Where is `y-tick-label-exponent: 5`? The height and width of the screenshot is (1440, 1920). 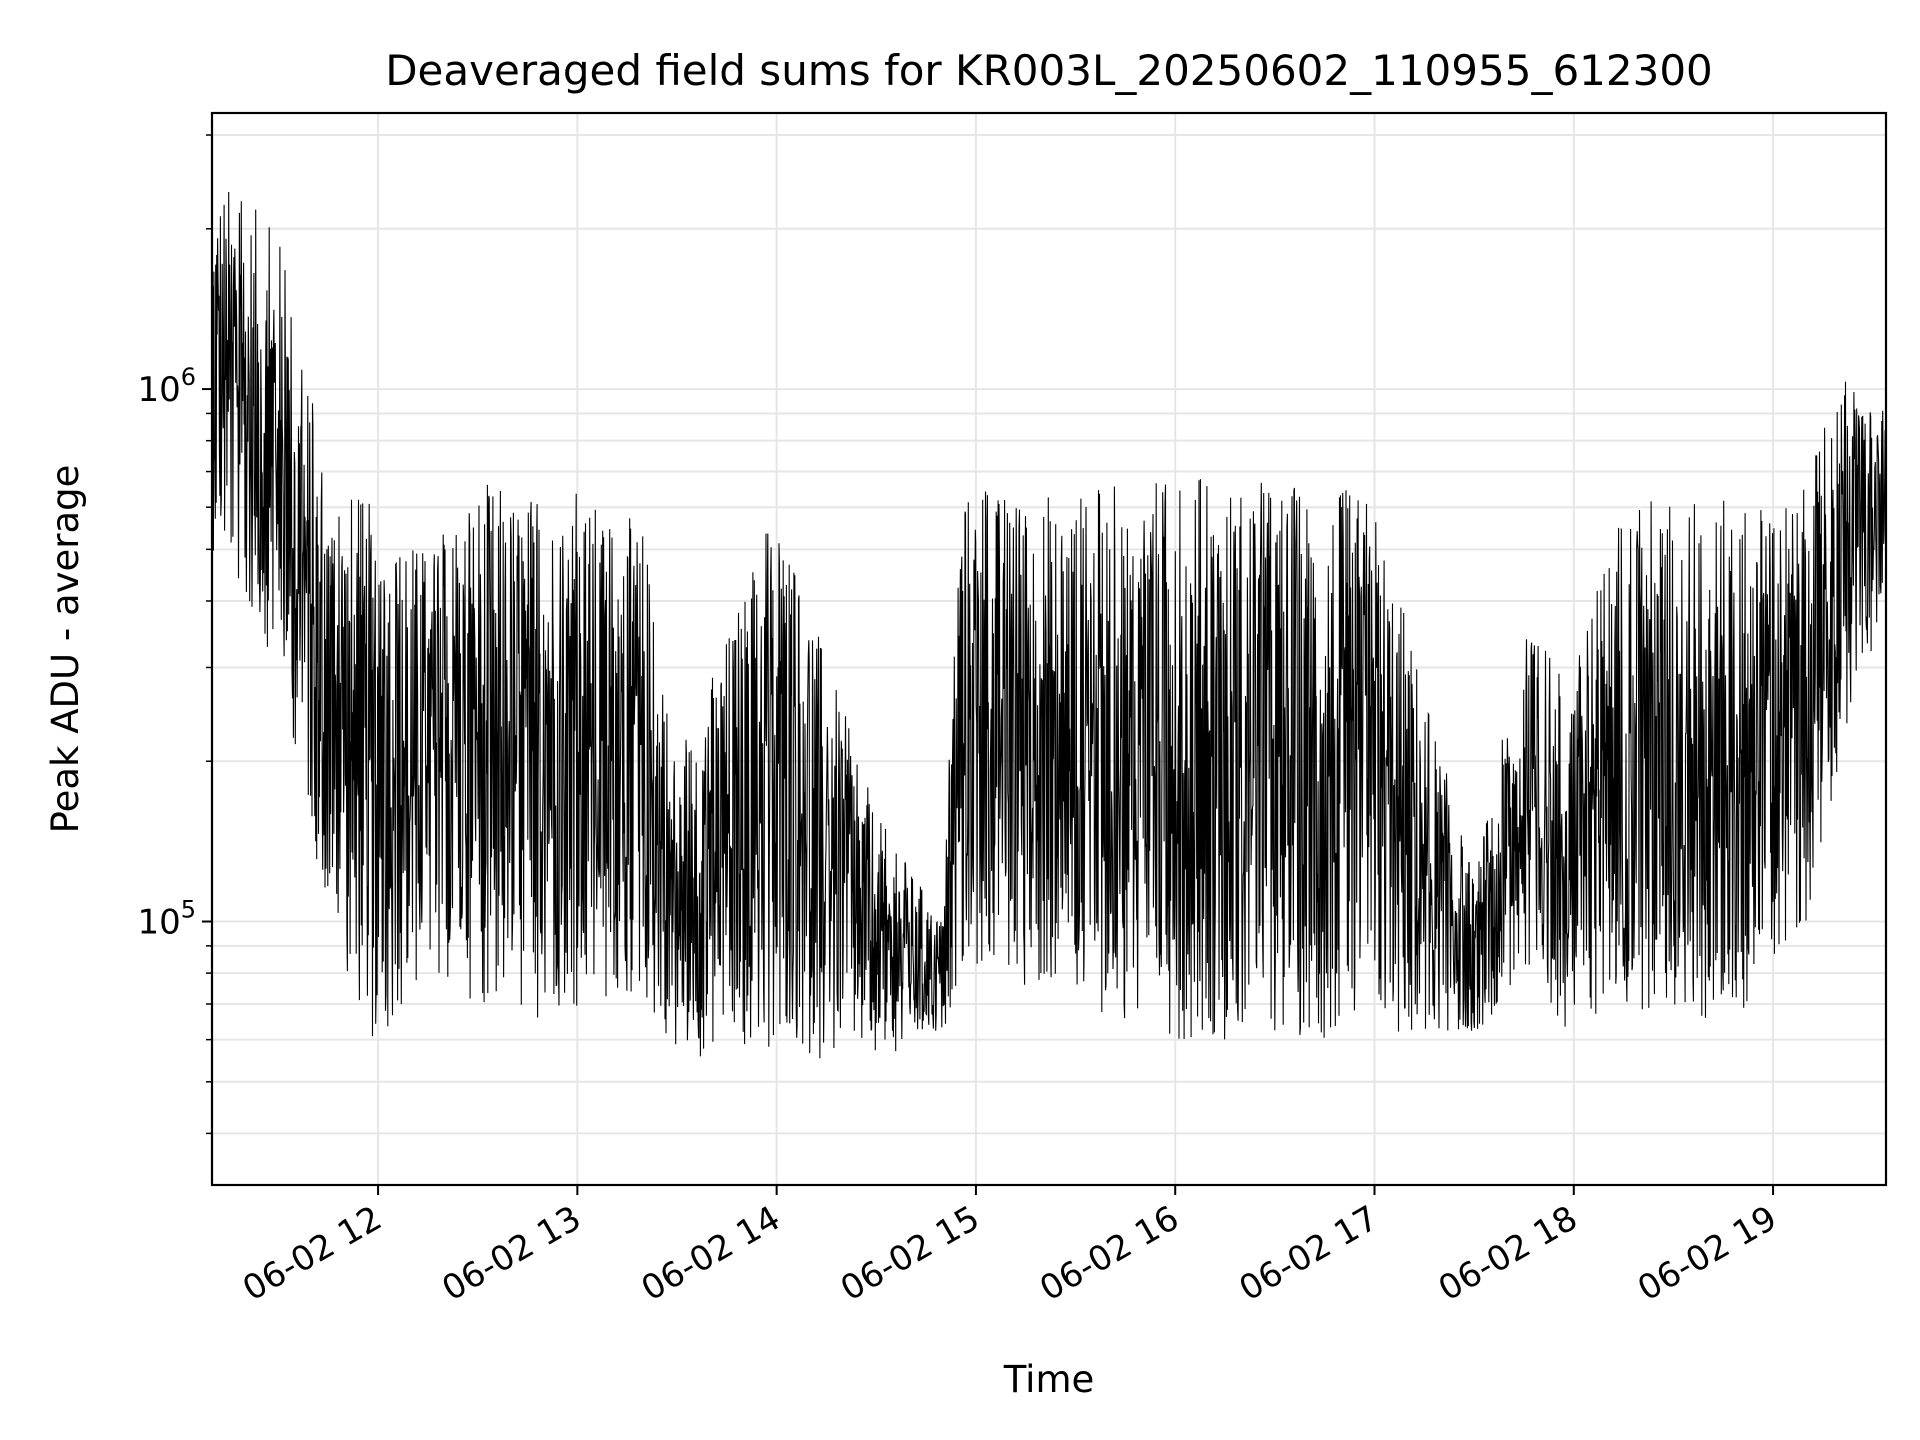 y-tick-label-exponent: 5 is located at coordinates (188, 910).